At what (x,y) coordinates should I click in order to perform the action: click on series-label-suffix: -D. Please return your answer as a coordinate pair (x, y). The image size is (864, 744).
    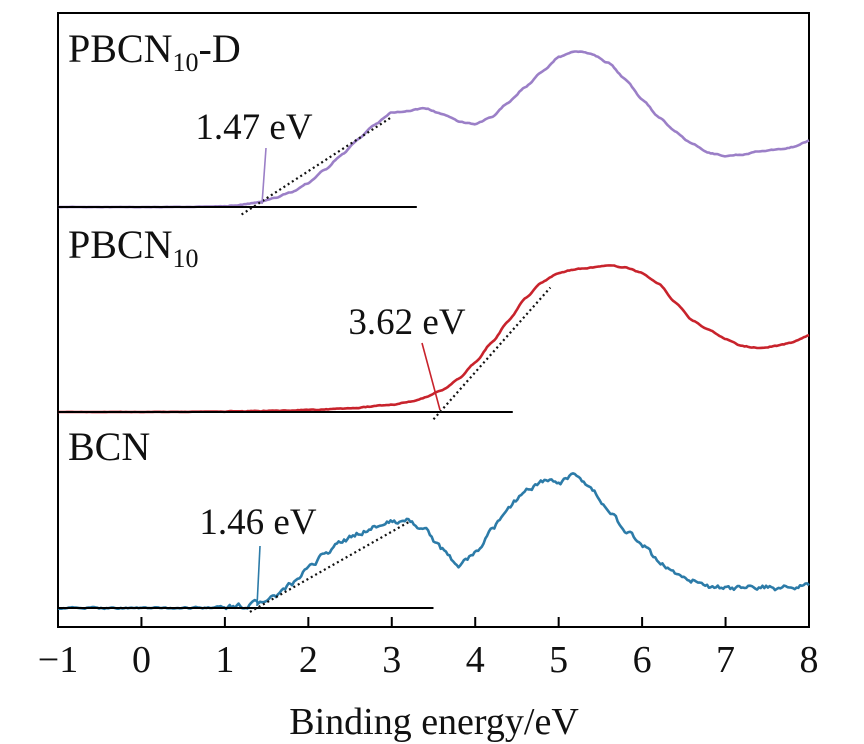
    Looking at the image, I should click on (220, 48).